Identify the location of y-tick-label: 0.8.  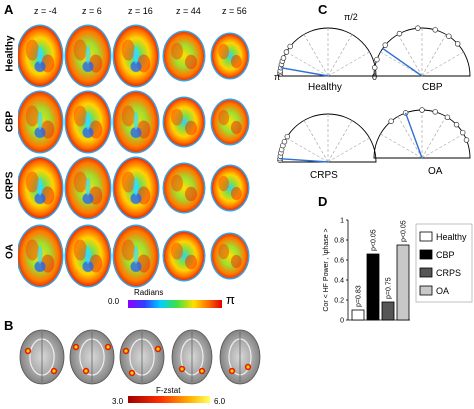
(339, 241).